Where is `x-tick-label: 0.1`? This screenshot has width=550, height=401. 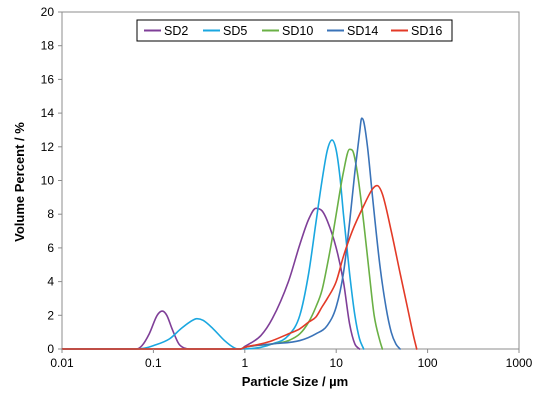 x-tick-label: 0.1 is located at coordinates (153, 363).